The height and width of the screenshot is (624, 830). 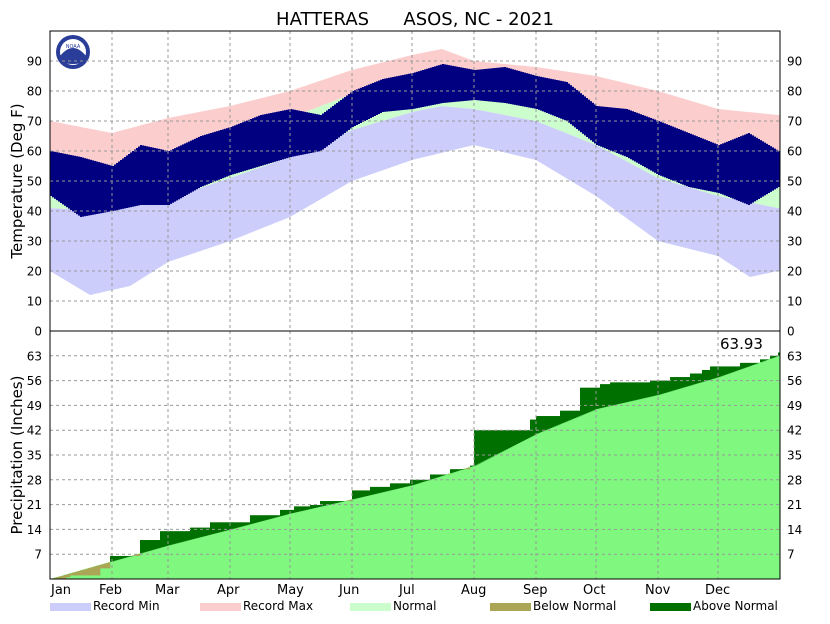 What do you see at coordinates (794, 242) in the screenshot?
I see `temperature-tick-label-right: 30` at bounding box center [794, 242].